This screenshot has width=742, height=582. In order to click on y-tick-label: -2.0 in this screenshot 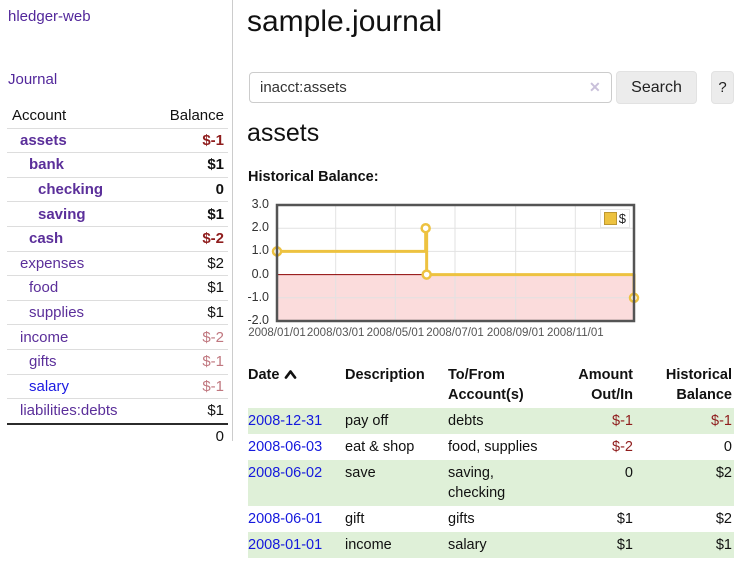, I will do `click(258, 320)`.